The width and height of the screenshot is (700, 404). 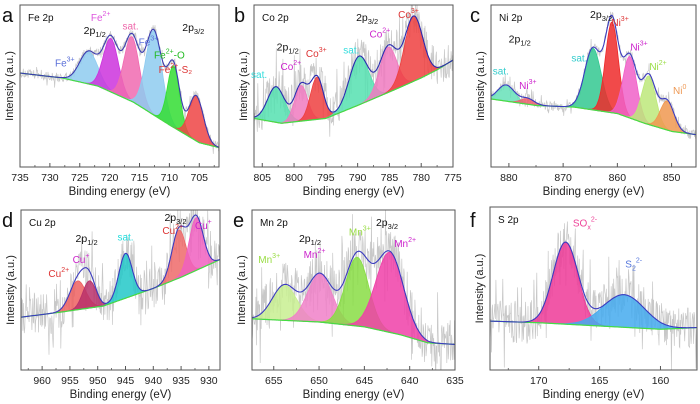 I want to click on x-tick-label: 735, so click(x=20, y=178).